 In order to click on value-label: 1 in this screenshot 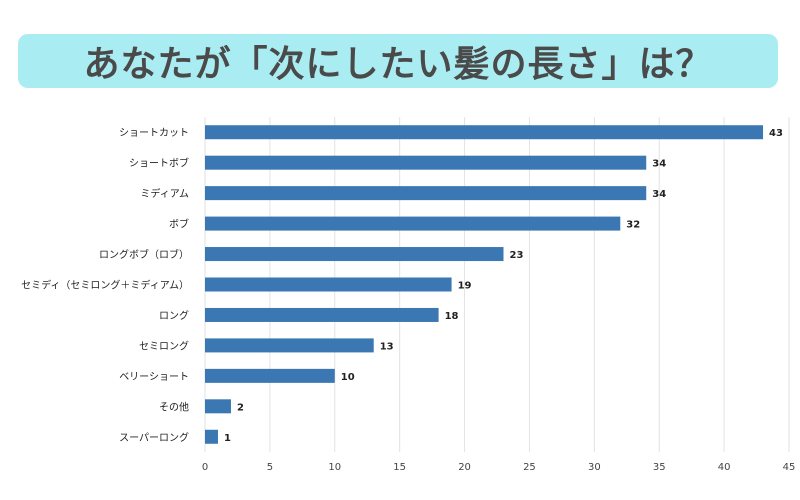, I will do `click(227, 438)`.